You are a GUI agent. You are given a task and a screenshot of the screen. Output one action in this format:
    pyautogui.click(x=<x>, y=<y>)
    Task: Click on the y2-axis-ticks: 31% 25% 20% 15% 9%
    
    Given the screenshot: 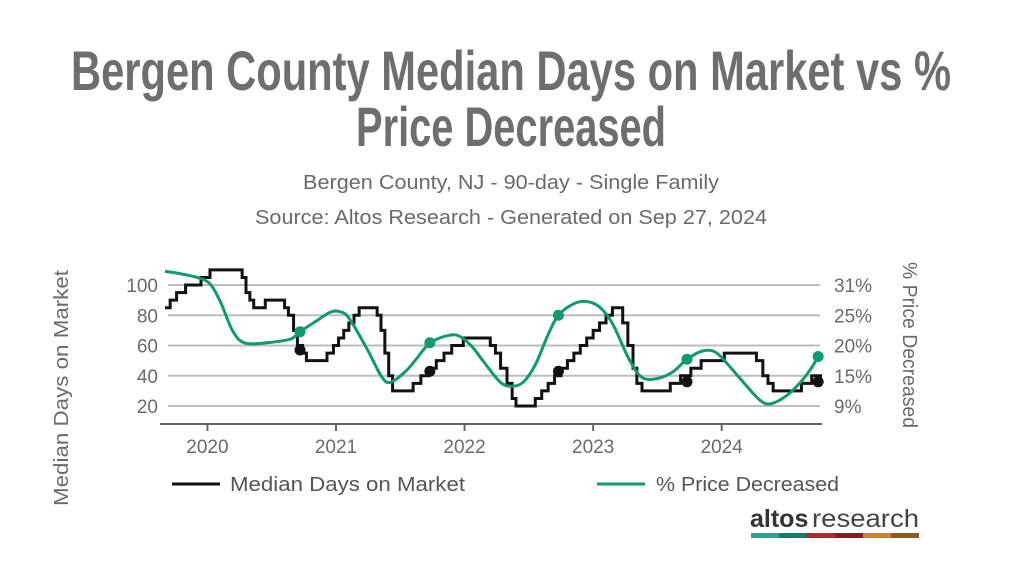 What is the action you would take?
    pyautogui.click(x=853, y=347)
    